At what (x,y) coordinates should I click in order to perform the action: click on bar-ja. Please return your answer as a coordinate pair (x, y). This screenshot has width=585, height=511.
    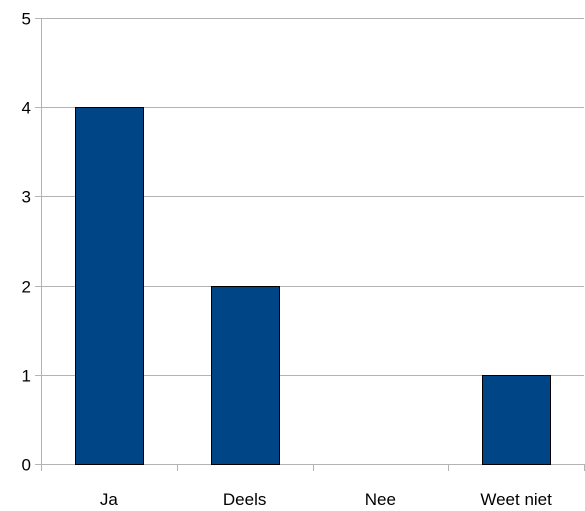
    Looking at the image, I should click on (109, 286).